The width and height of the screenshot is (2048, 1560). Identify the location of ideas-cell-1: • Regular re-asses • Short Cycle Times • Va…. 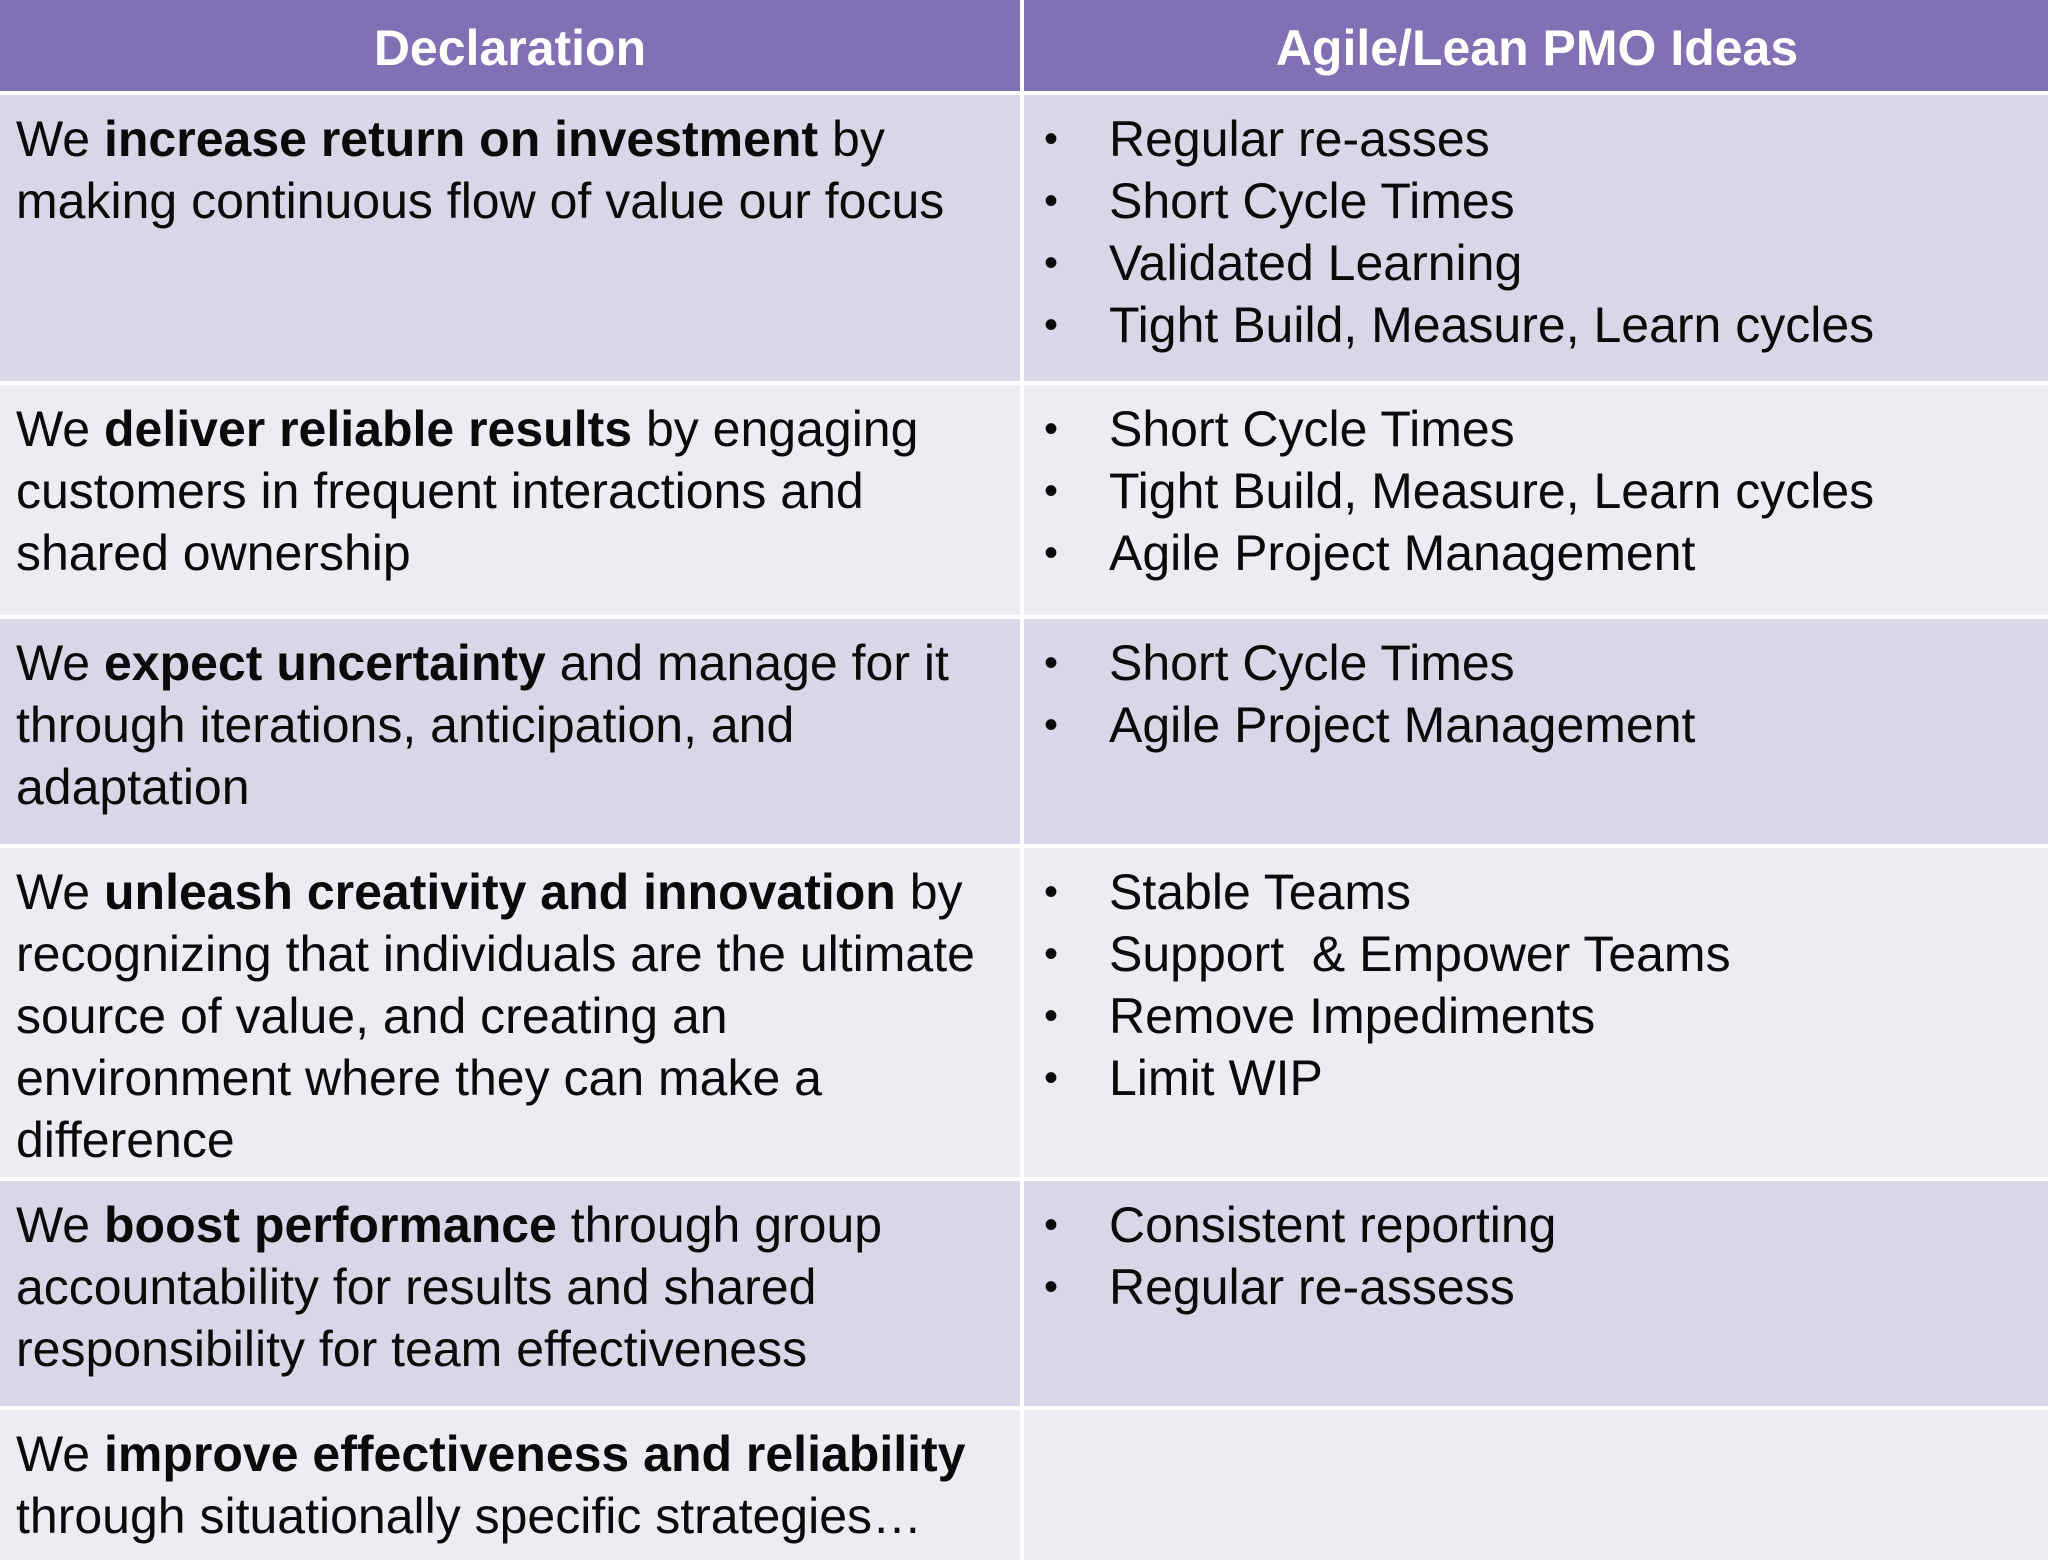
(1536, 238).